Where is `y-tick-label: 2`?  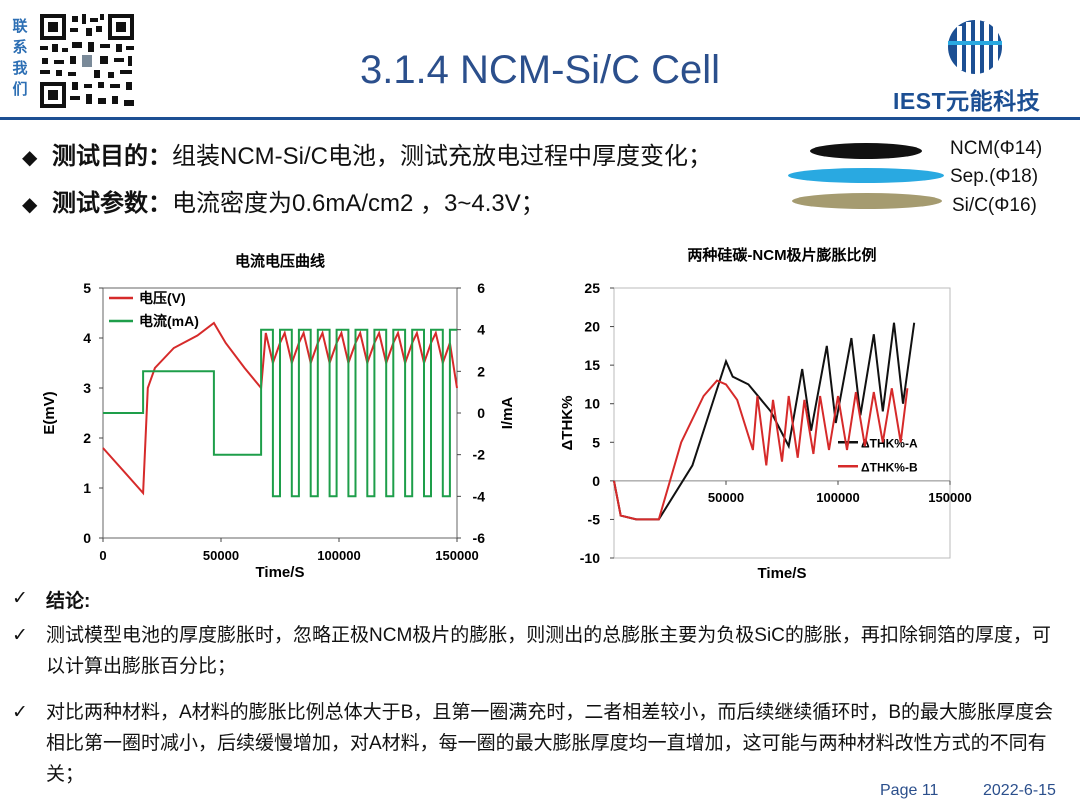
y-tick-label: 2 is located at coordinates (87, 438).